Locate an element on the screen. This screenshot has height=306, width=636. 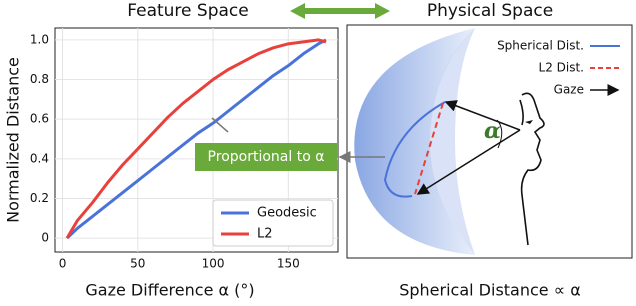
y-tick-label: 0.8 is located at coordinates (39, 79).